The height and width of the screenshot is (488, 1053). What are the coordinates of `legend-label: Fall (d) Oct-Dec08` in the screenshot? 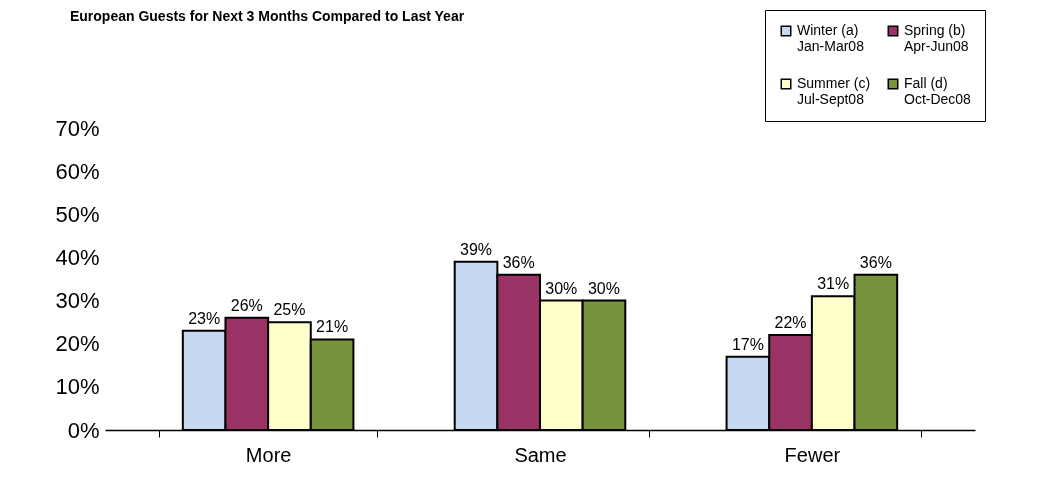 It's located at (938, 91).